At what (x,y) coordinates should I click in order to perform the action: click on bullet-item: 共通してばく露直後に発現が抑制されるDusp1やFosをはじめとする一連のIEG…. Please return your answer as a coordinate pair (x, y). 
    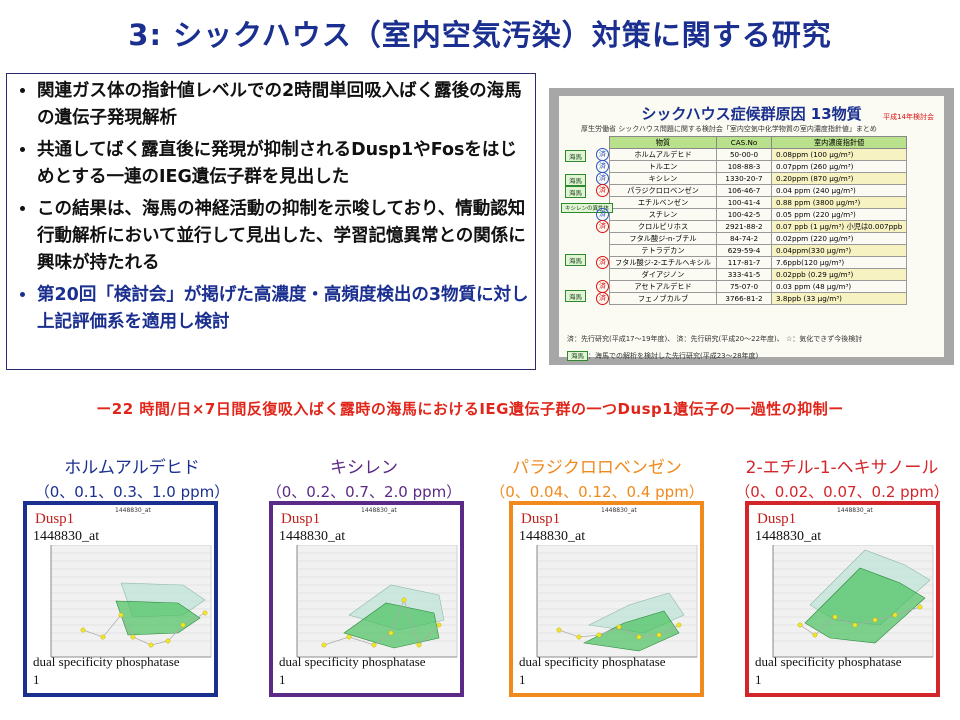
    Looking at the image, I should click on (283, 164).